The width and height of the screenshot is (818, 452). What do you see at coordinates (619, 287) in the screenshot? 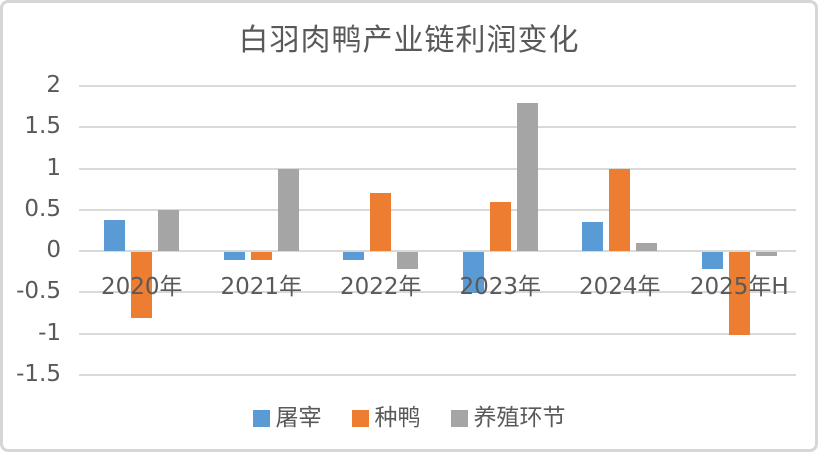
I see `x-axis-label: 2024年` at bounding box center [619, 287].